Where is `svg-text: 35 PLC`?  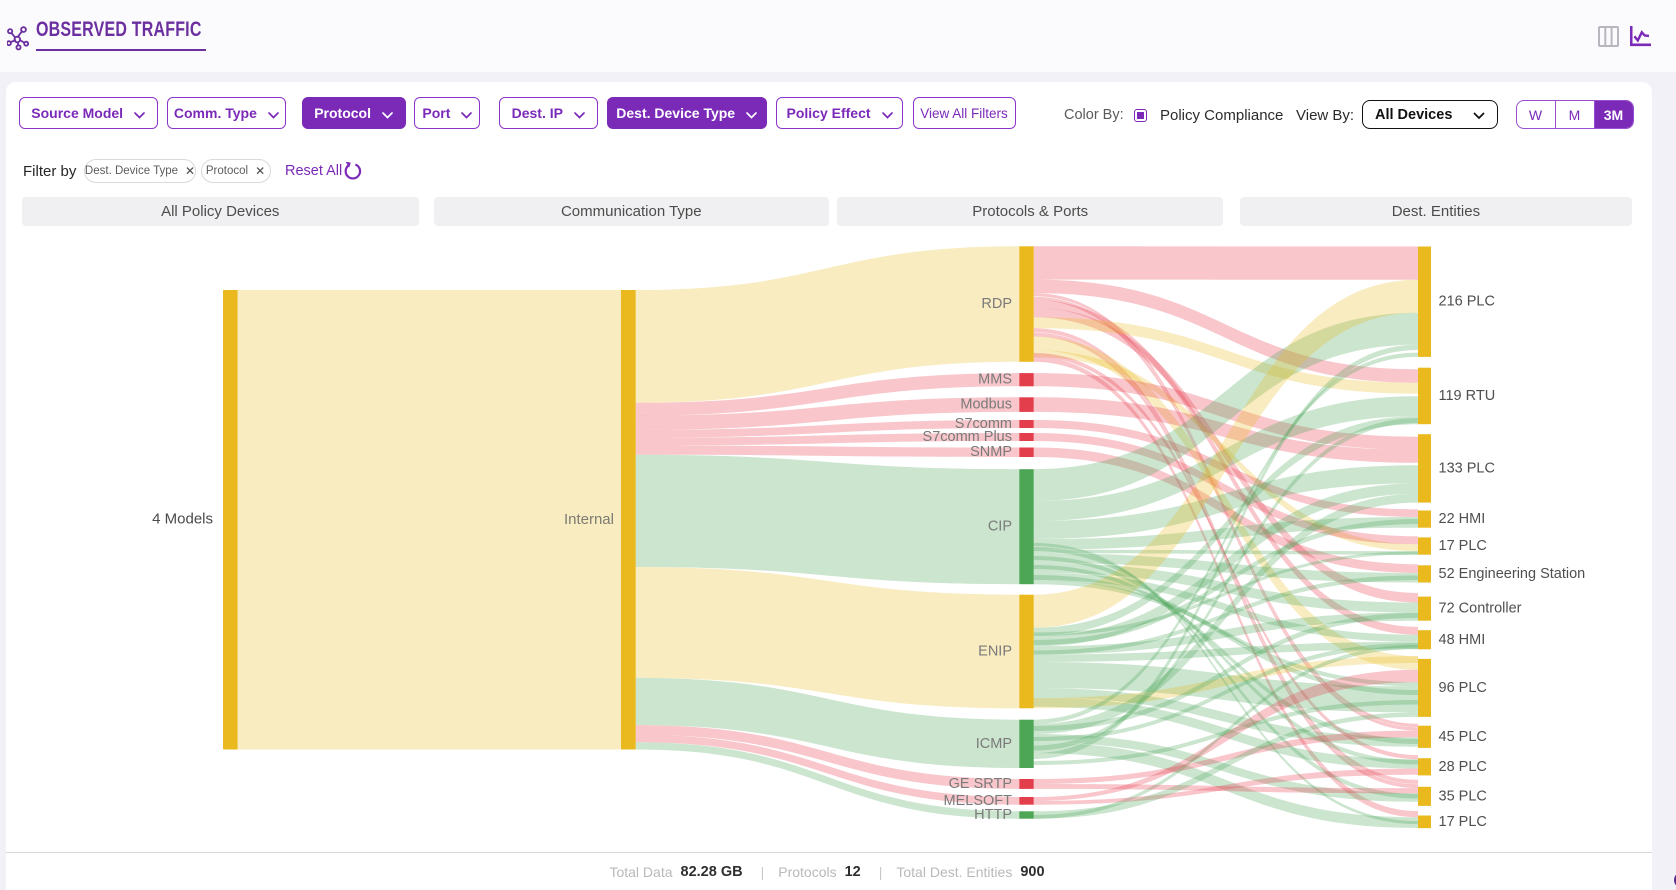 svg-text: 35 PLC is located at coordinates (1463, 796).